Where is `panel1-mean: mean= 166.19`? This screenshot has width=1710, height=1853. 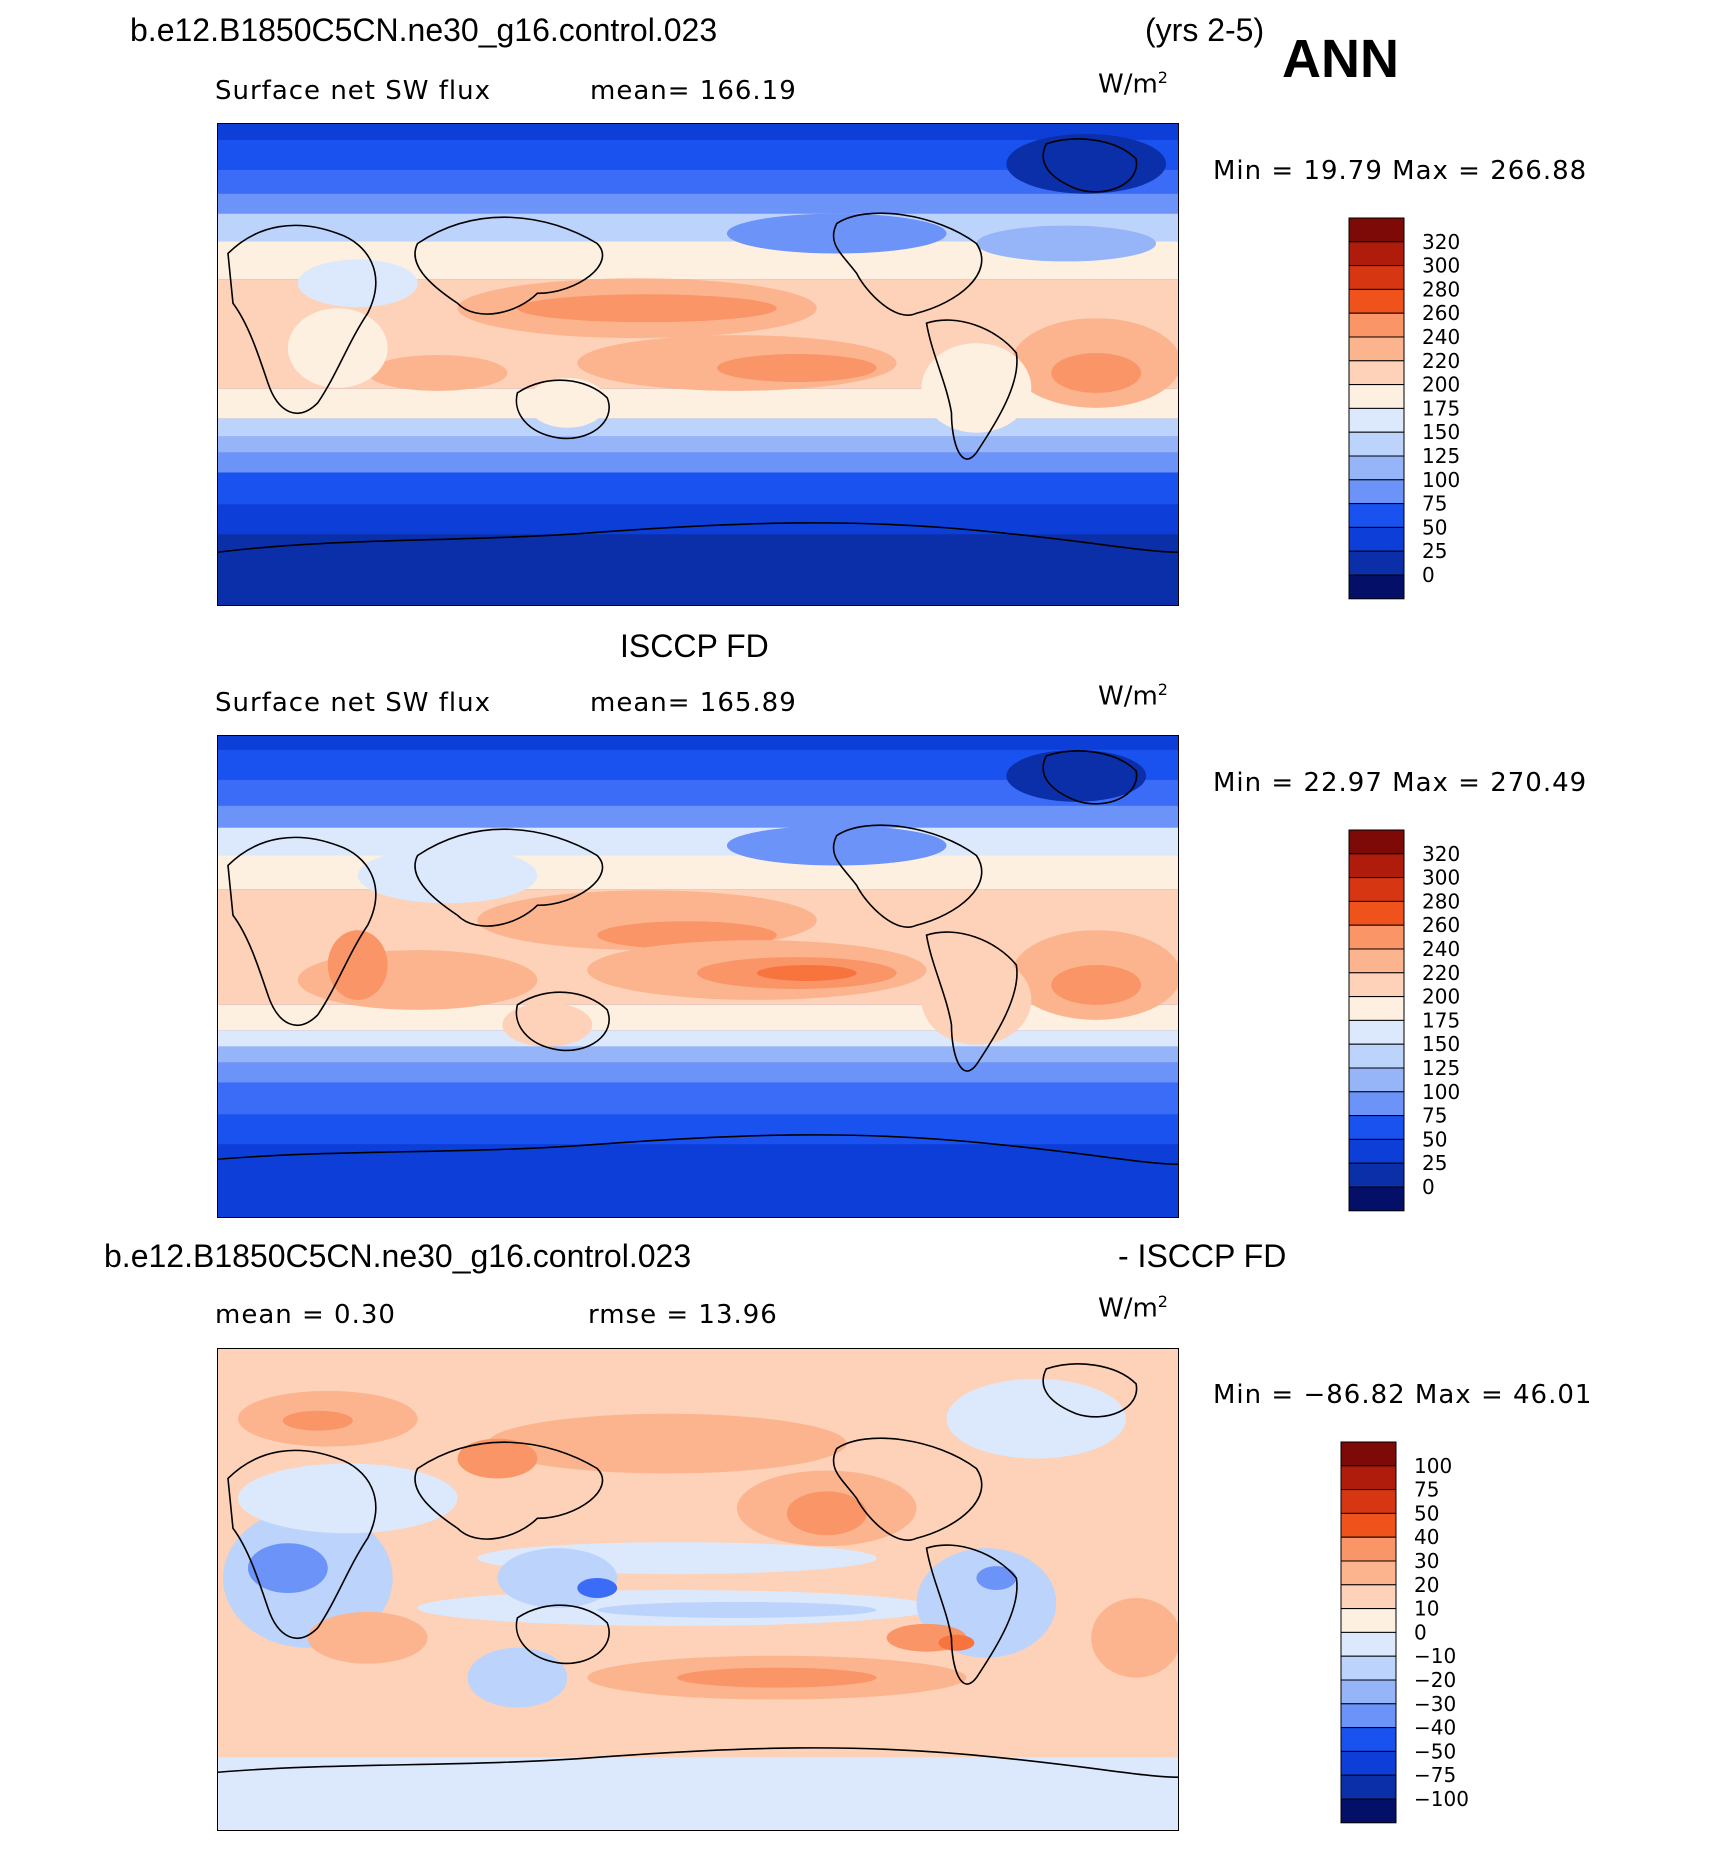 panel1-mean: mean= 166.19 is located at coordinates (693, 91).